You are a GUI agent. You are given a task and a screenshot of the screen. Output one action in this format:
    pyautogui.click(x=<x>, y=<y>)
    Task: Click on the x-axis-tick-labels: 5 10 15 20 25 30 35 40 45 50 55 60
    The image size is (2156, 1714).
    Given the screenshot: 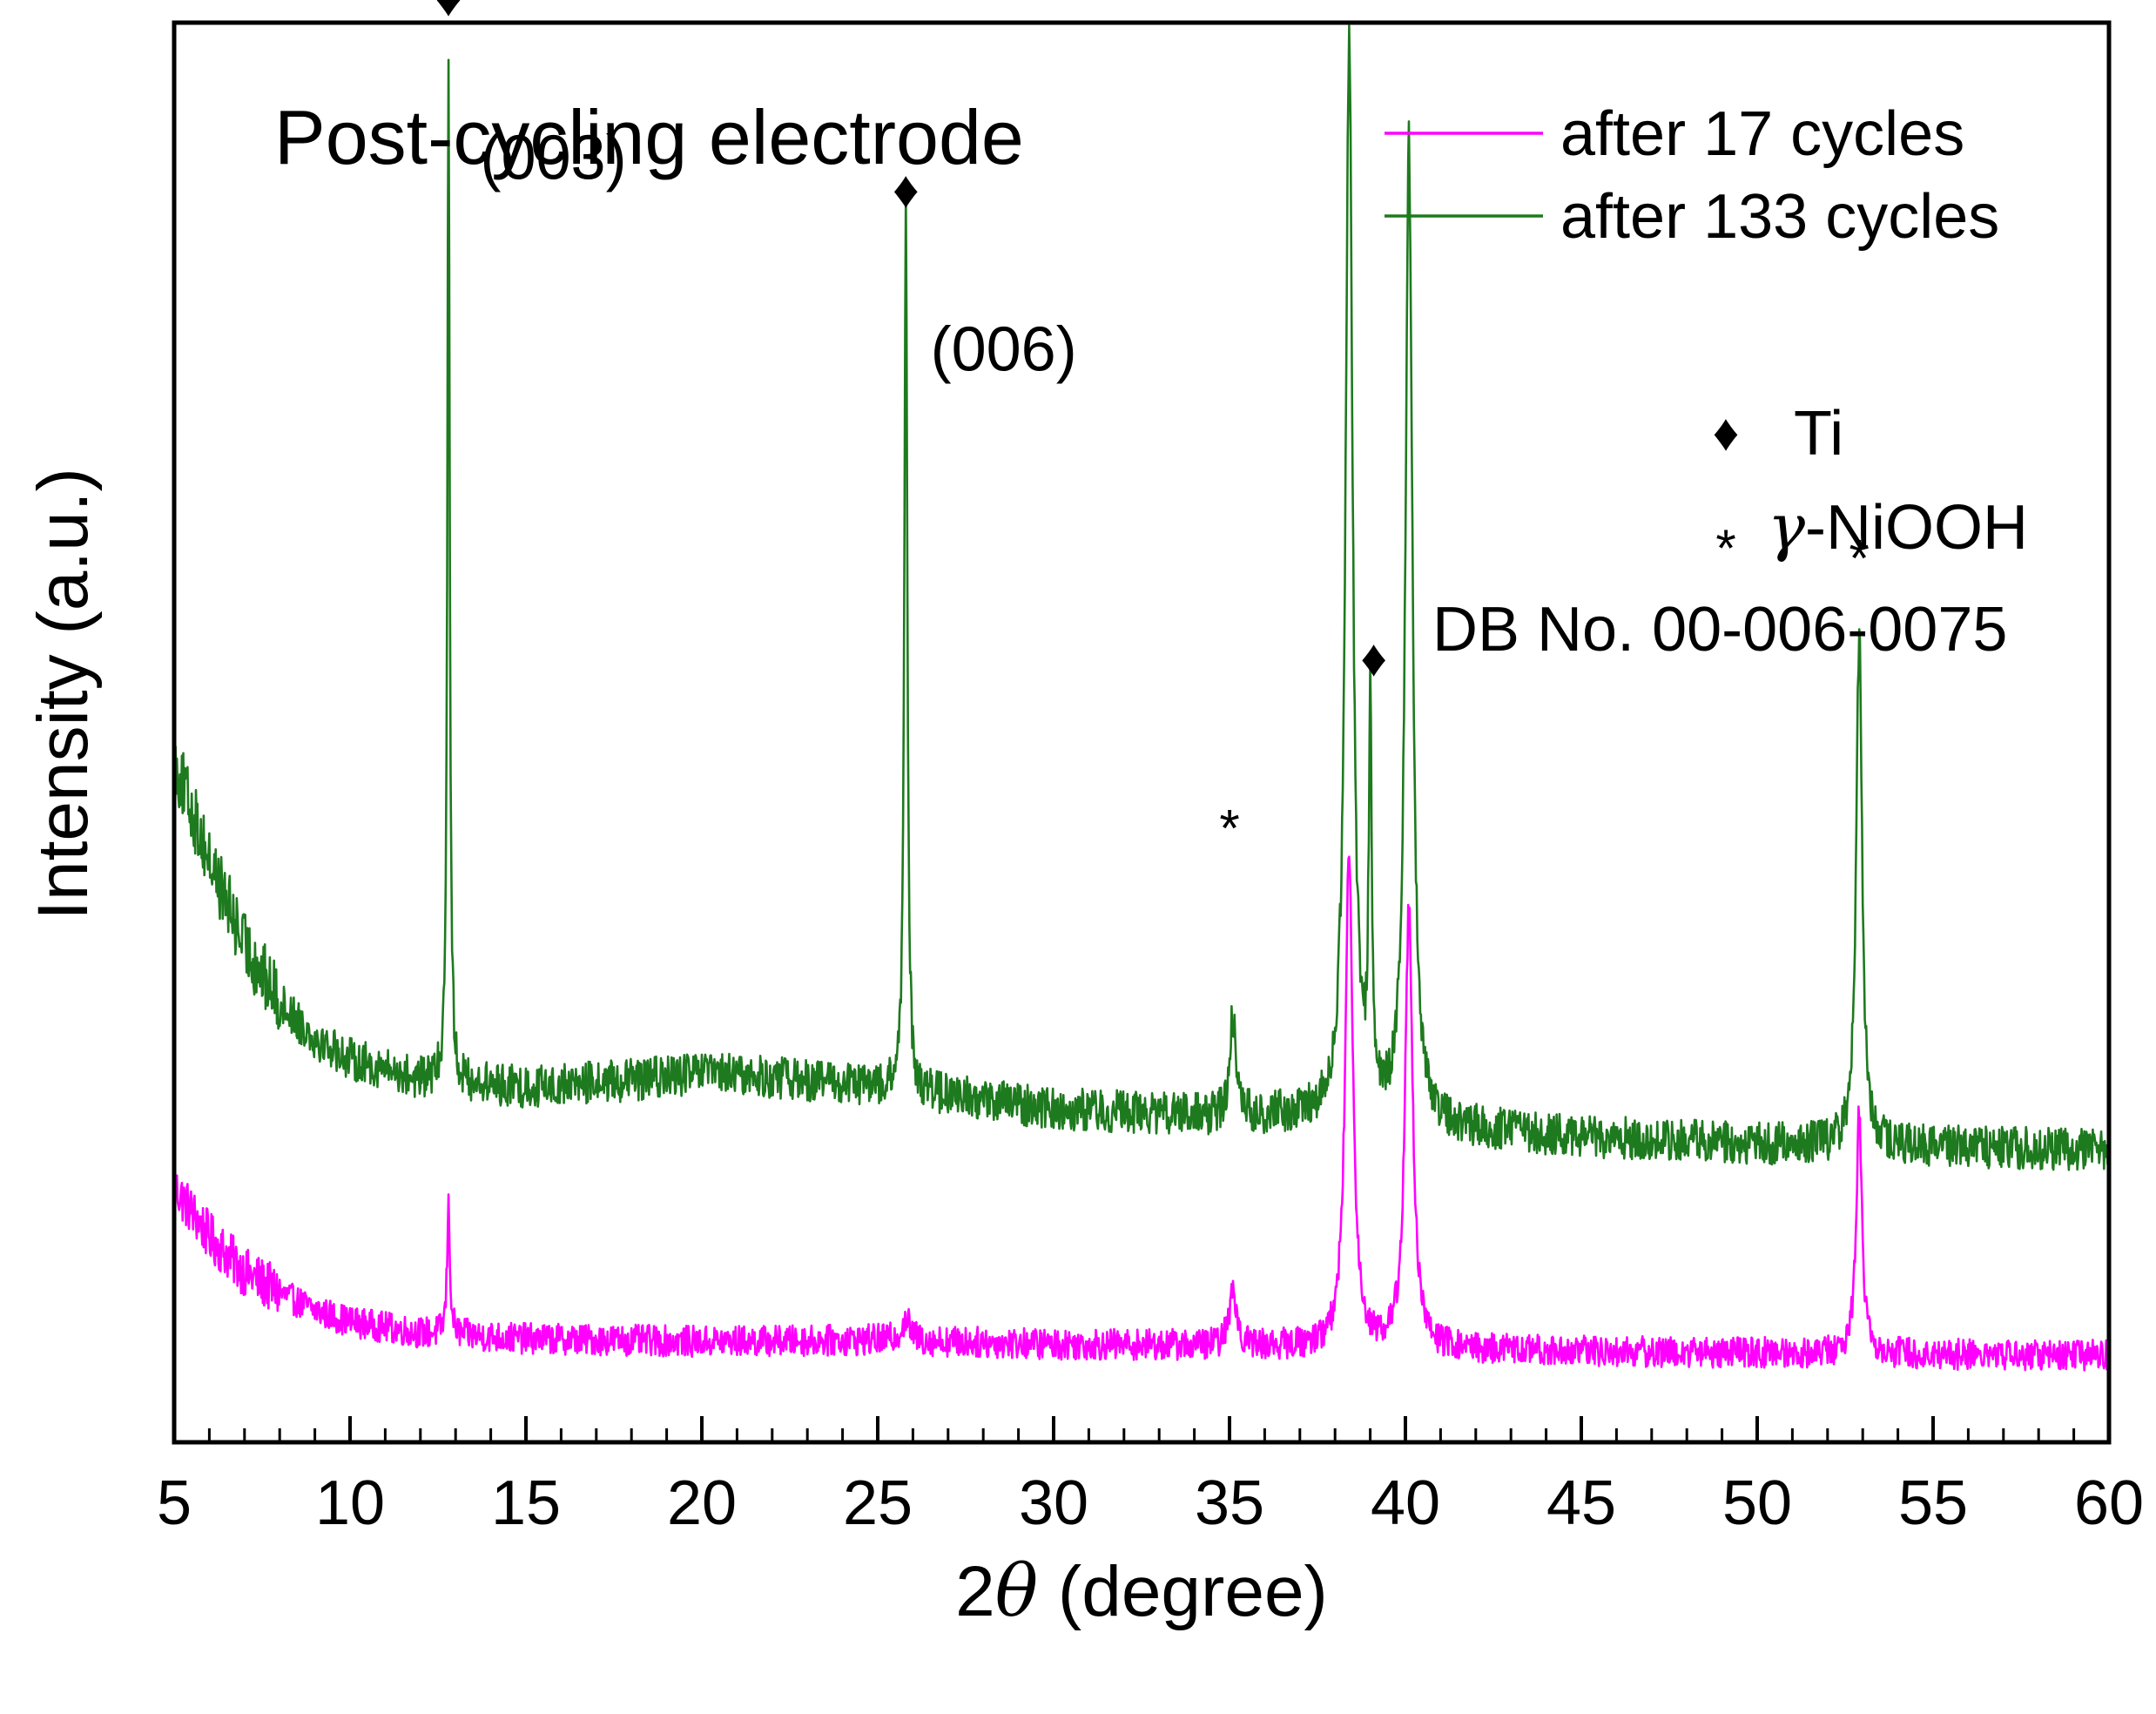 What is the action you would take?
    pyautogui.click(x=1150, y=1503)
    